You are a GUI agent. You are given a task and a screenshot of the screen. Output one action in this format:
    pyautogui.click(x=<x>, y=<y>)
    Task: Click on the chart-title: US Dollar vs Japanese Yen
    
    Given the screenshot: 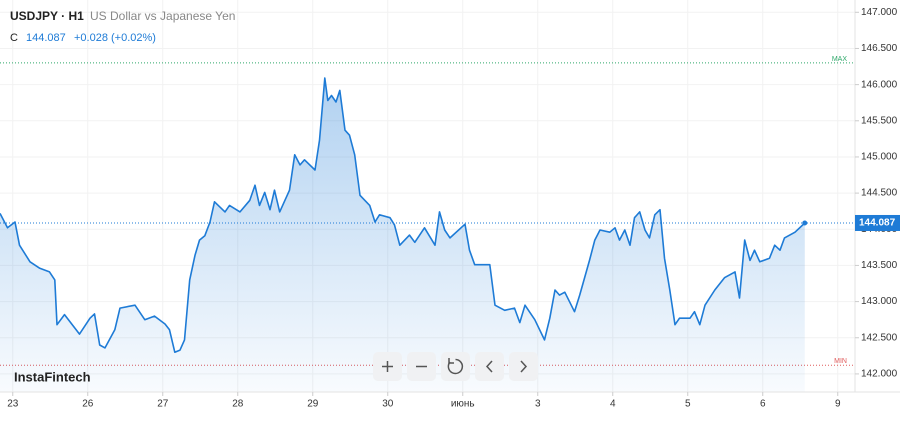 What is the action you would take?
    pyautogui.click(x=162, y=16)
    